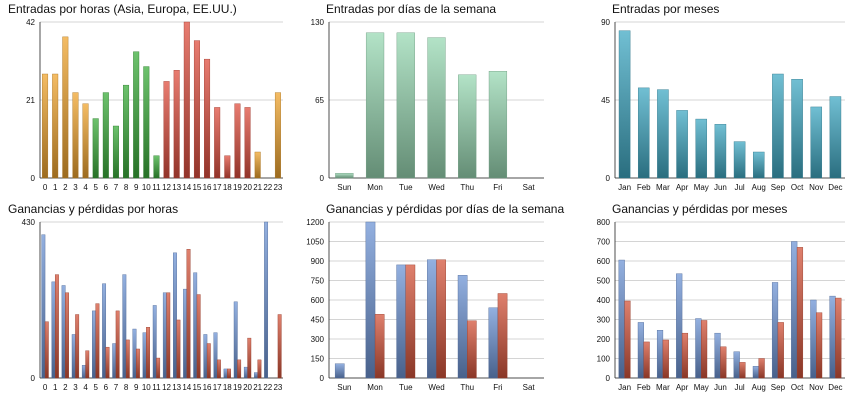  I want to click on x-tick-label: 21, so click(257, 387).